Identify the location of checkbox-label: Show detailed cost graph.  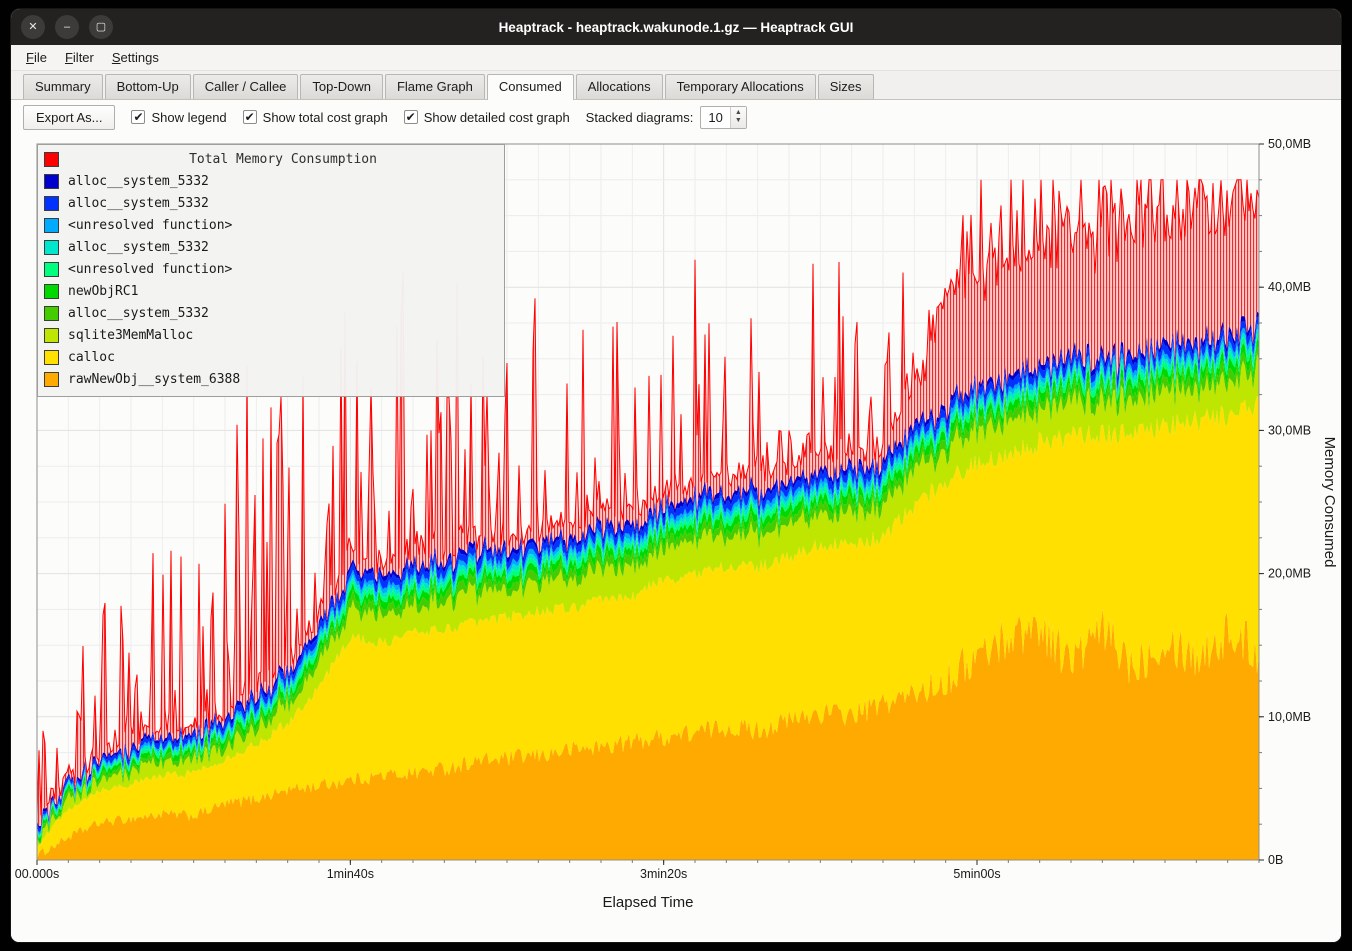
(496, 117).